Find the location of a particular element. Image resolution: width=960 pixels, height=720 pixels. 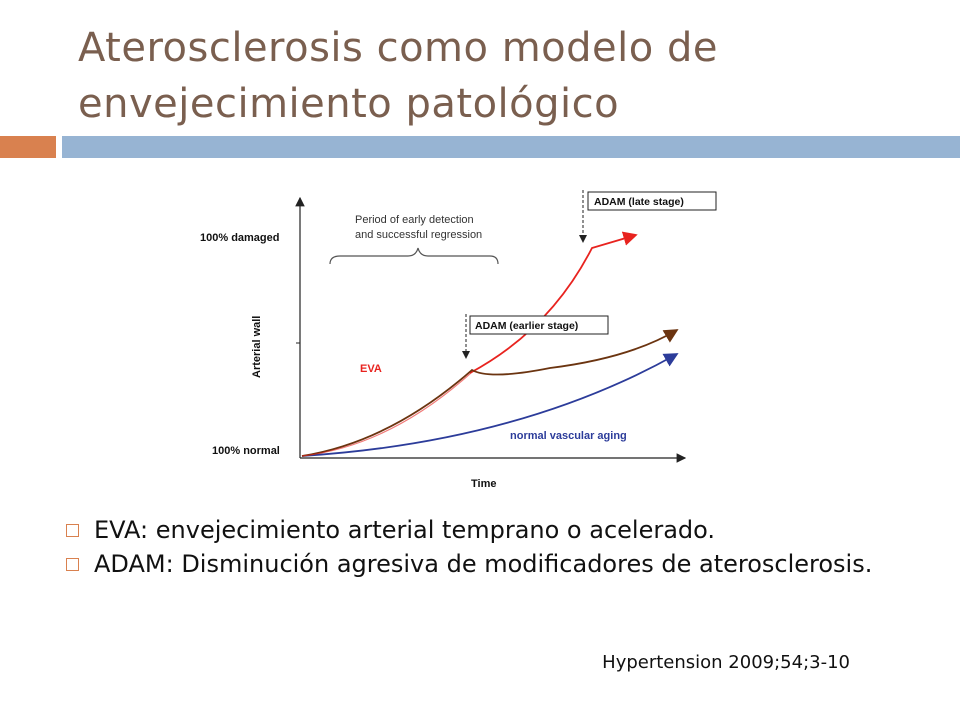

brace-label-line-2: and successful regression is located at coordinates (418, 235).